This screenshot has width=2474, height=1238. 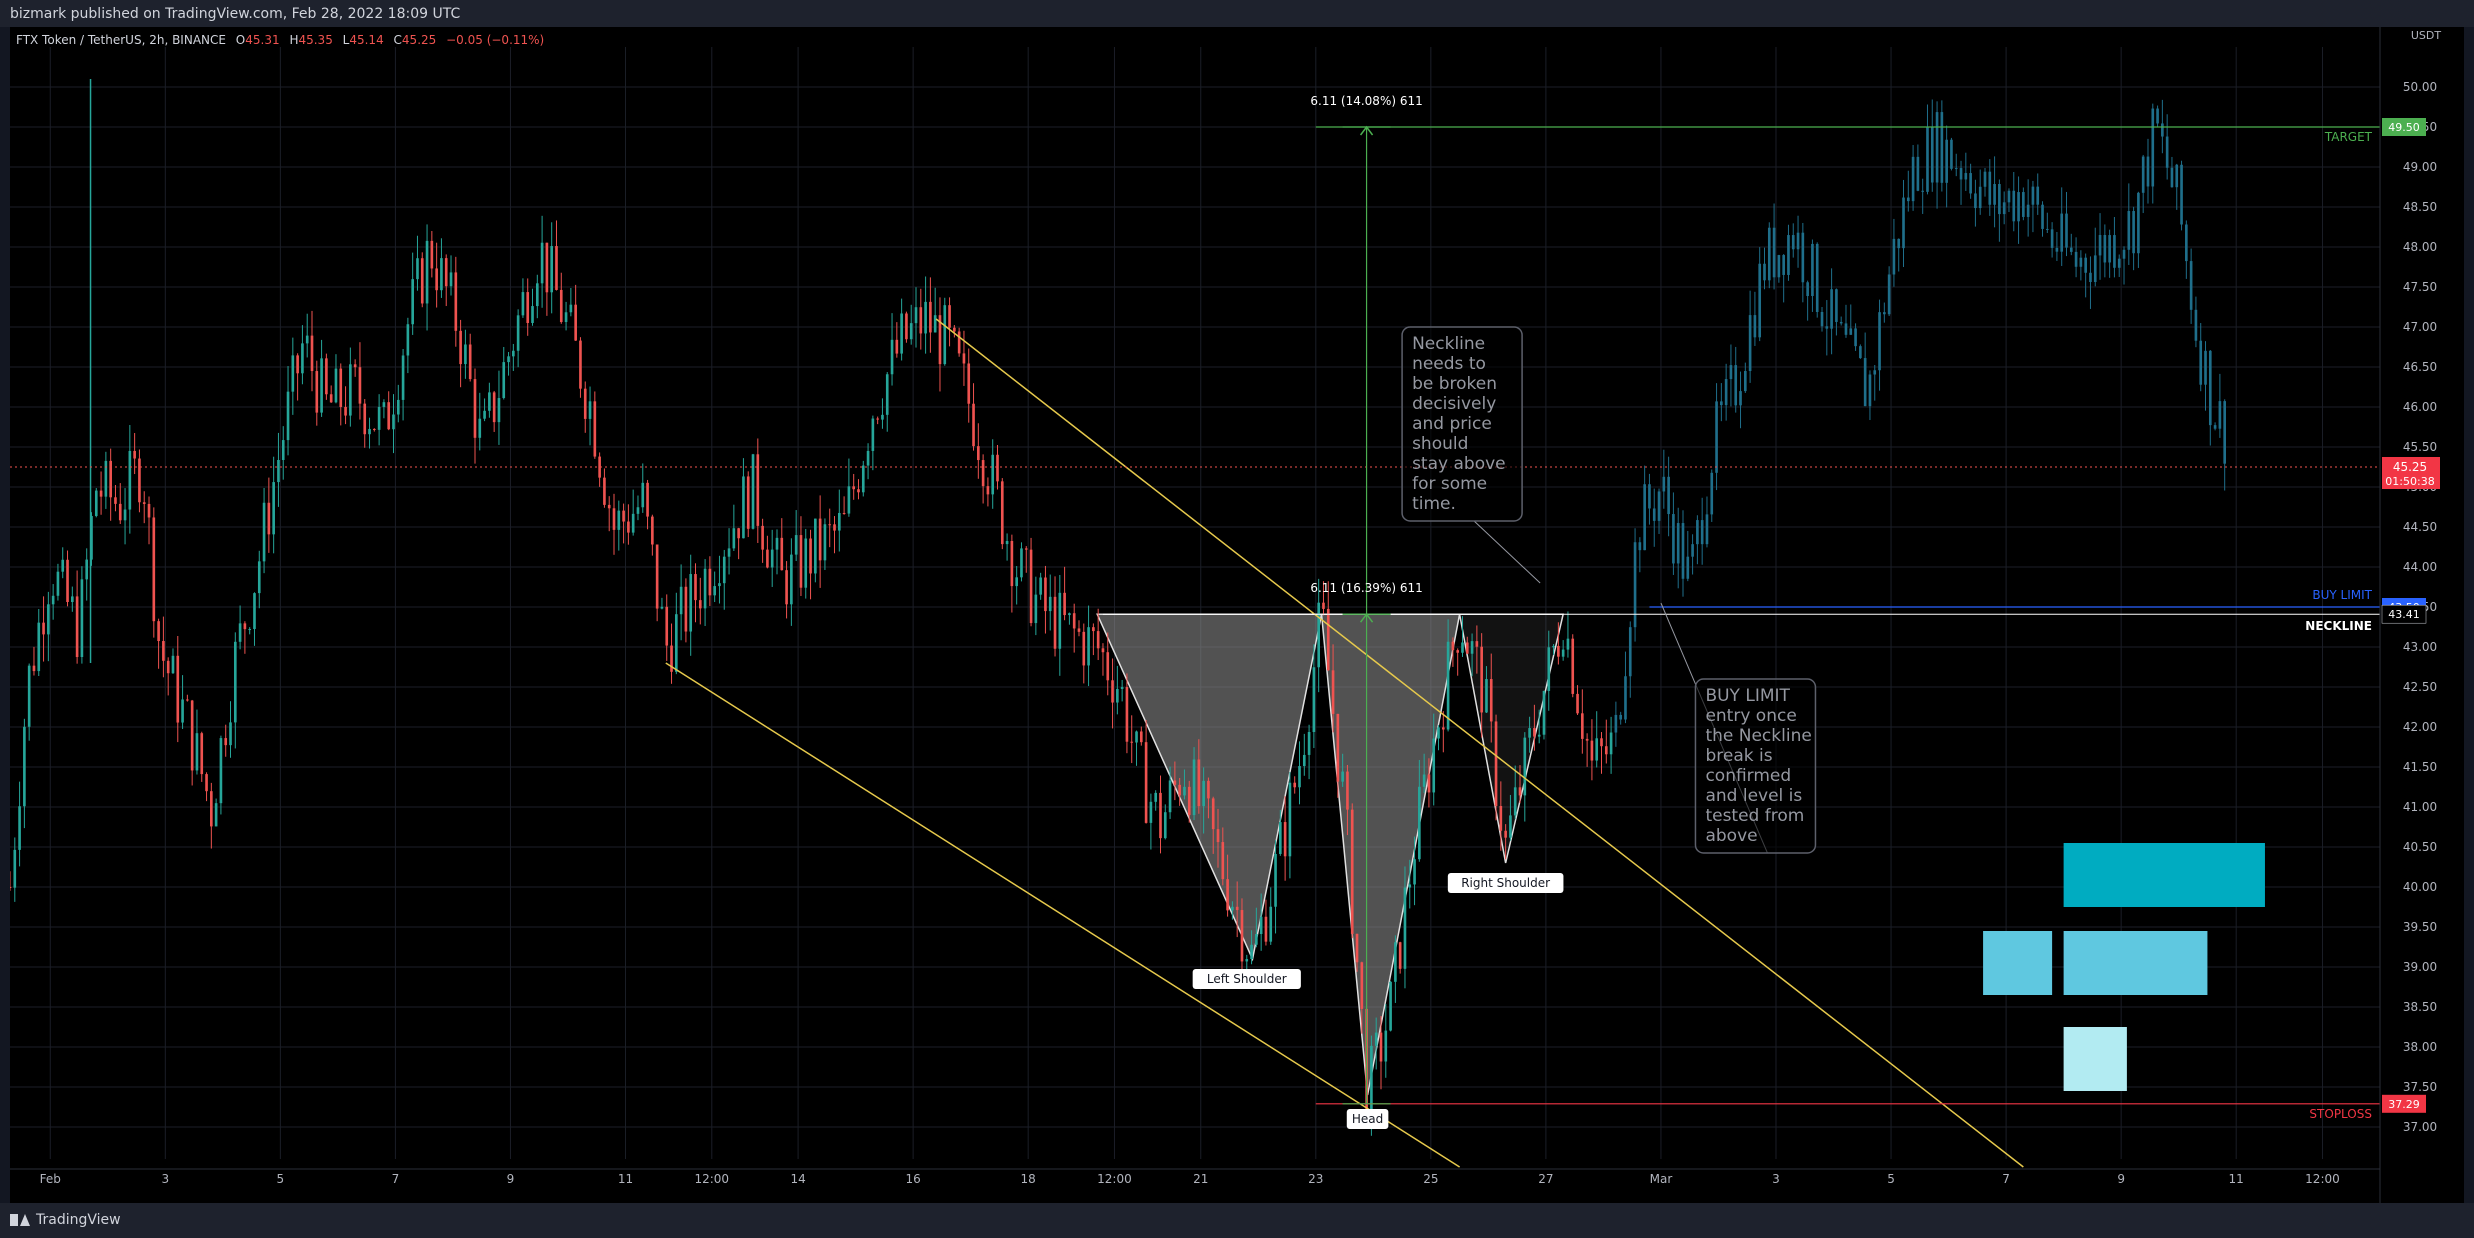 I want to click on buy-limit-callout-text: confirmed, so click(x=1748, y=776).